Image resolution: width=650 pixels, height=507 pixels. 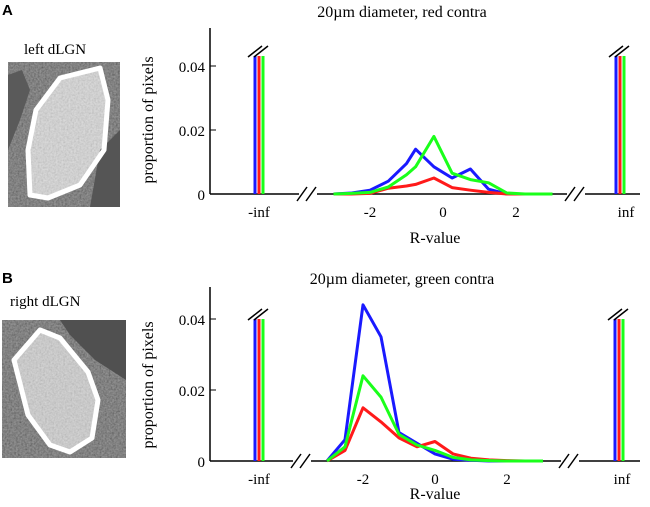 I want to click on brain-slice-image-a, so click(x=64, y=134).